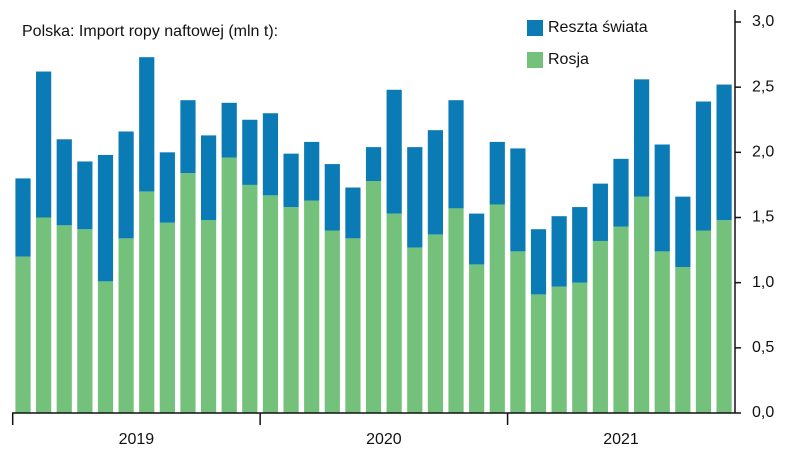 The height and width of the screenshot is (451, 785). I want to click on chart-title: Polska: Import ropy naftowej (mln t):, so click(150, 31).